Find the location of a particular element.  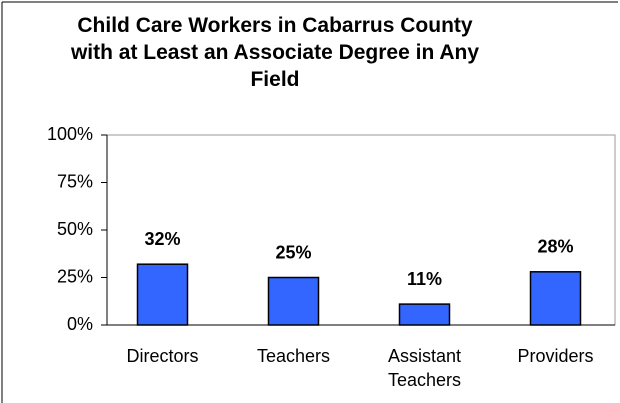

y-tick-label: 25% is located at coordinates (75, 276).